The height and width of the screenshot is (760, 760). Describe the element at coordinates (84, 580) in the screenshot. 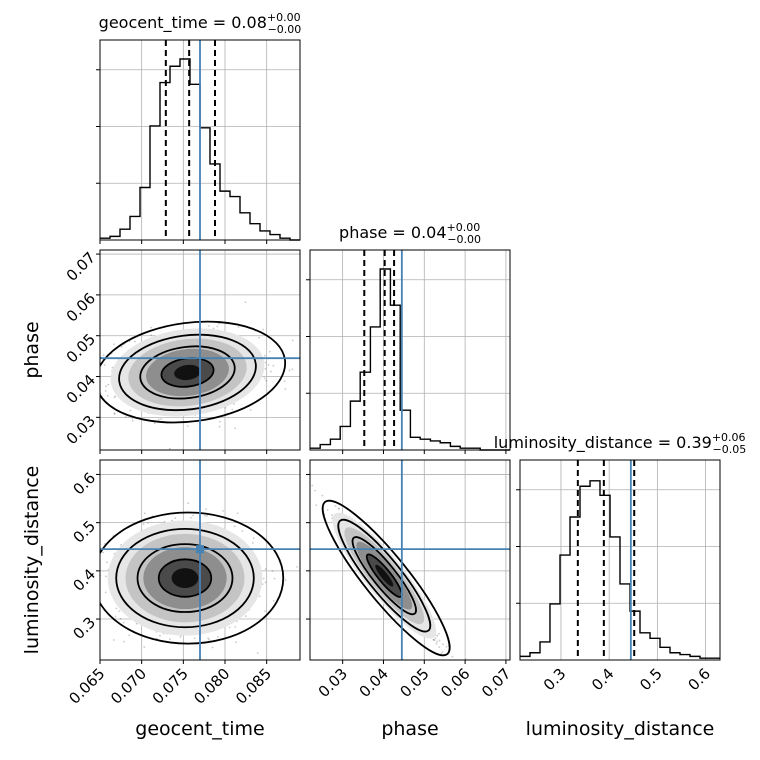

I see `y-tick-label: 0.4` at that location.